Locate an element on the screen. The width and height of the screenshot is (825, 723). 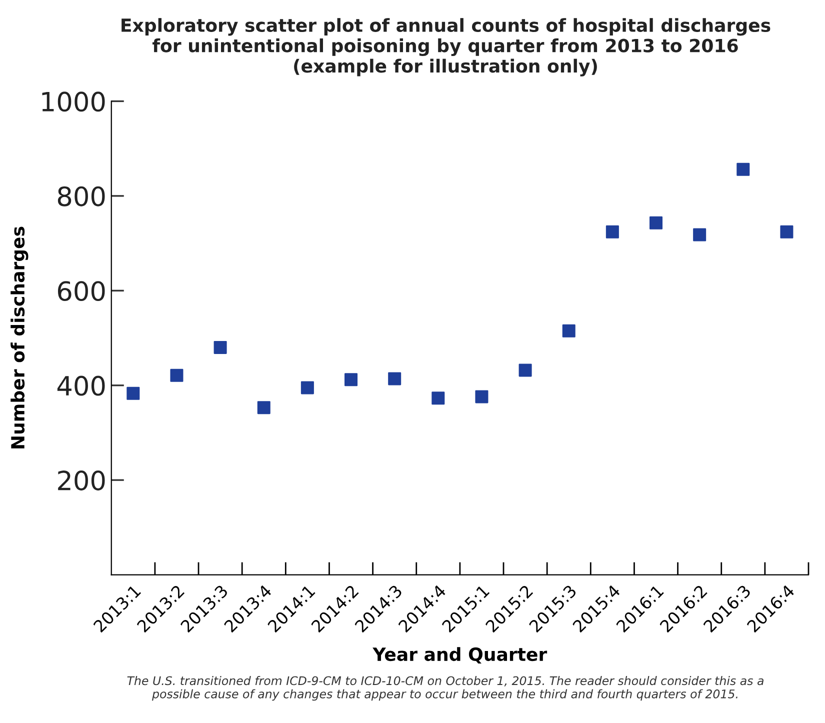
text: The U.S. transitioned from ICD-9-CM to ICD-10-CM on October 1, 2015. The reader should consider this as a possible cause of any changes that appear to occur between the third and fourth quarters of 2015. is located at coordinates (445, 688).